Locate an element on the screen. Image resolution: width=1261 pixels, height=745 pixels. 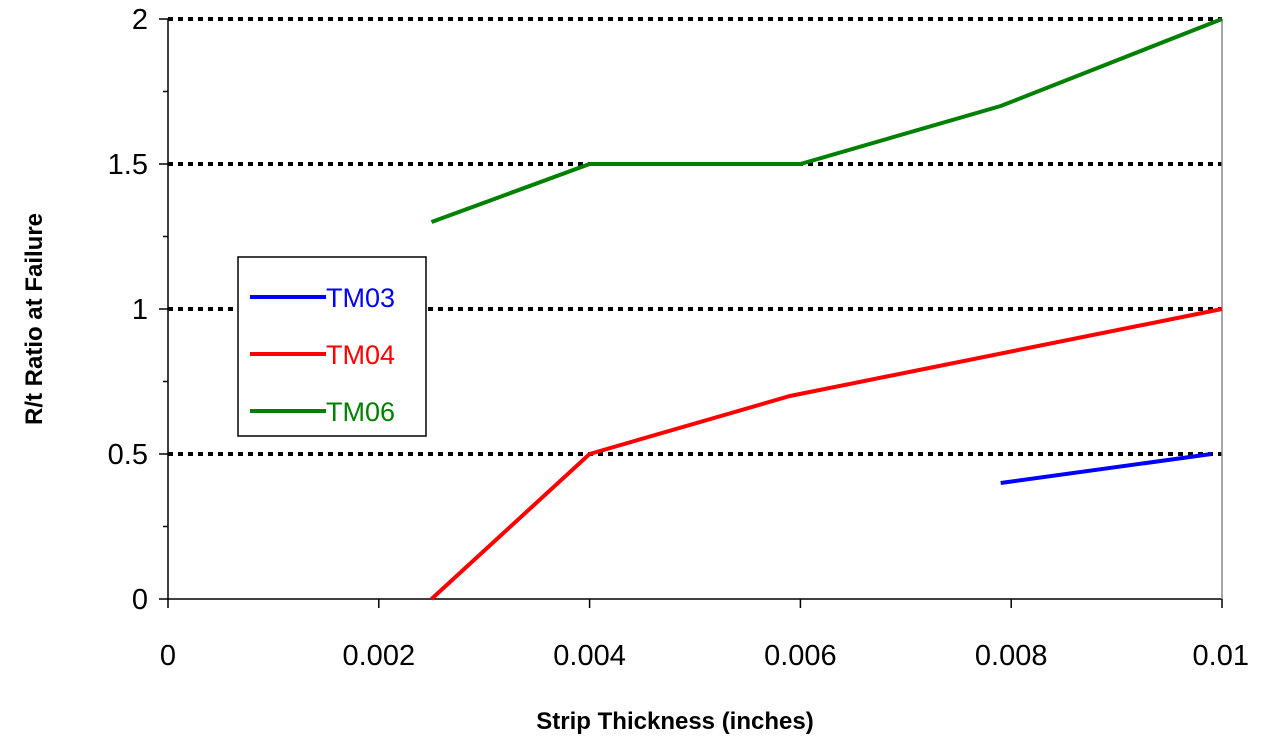
y-tick-label-4: 2 is located at coordinates (140, 20).